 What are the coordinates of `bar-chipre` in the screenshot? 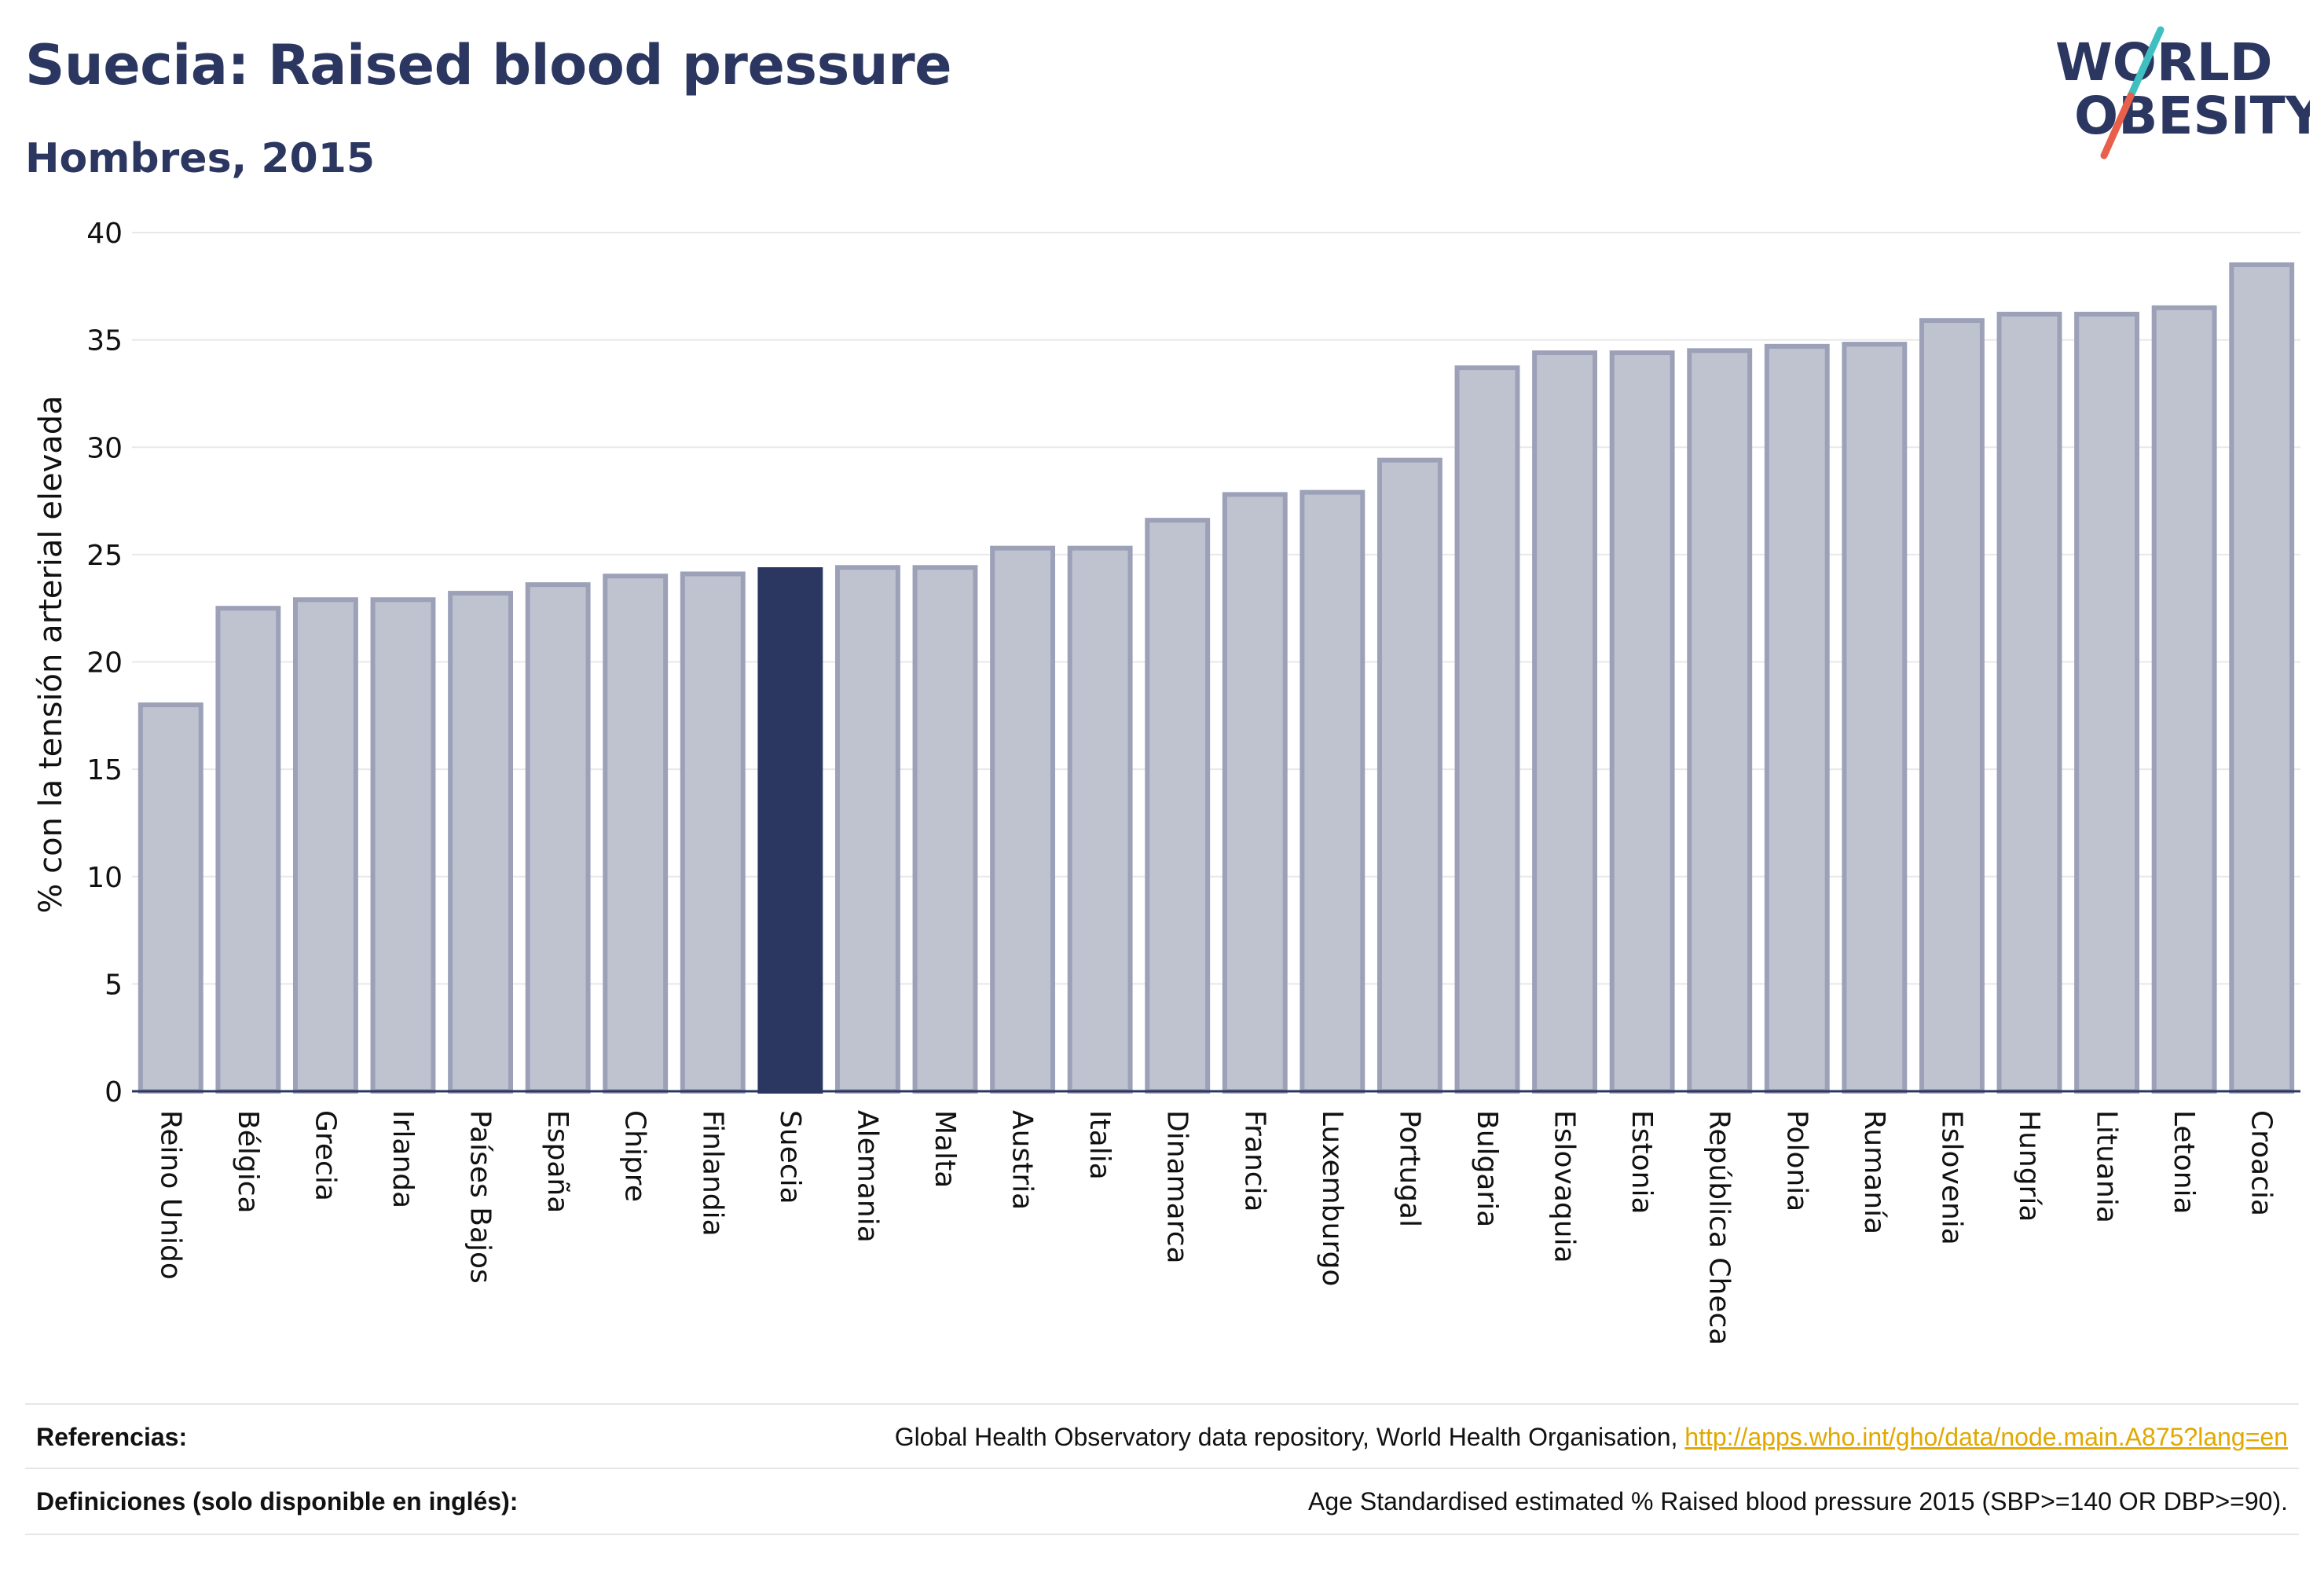 It's located at (636, 834).